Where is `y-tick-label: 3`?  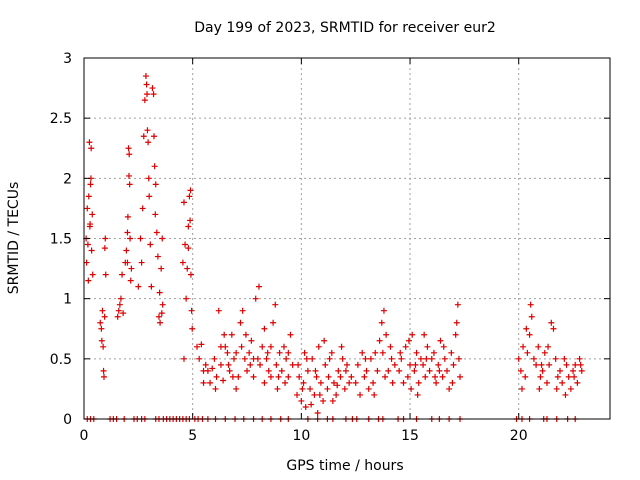 y-tick-label: 3 is located at coordinates (67, 59).